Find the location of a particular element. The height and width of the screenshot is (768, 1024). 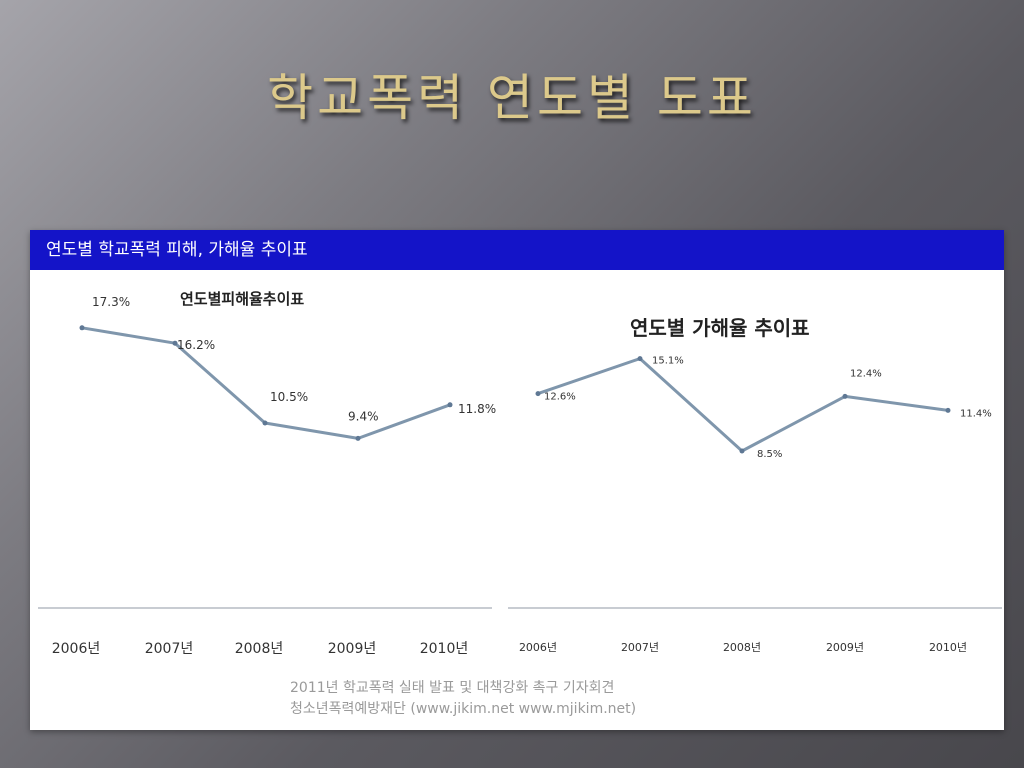

offender-series-line is located at coordinates (743, 405).